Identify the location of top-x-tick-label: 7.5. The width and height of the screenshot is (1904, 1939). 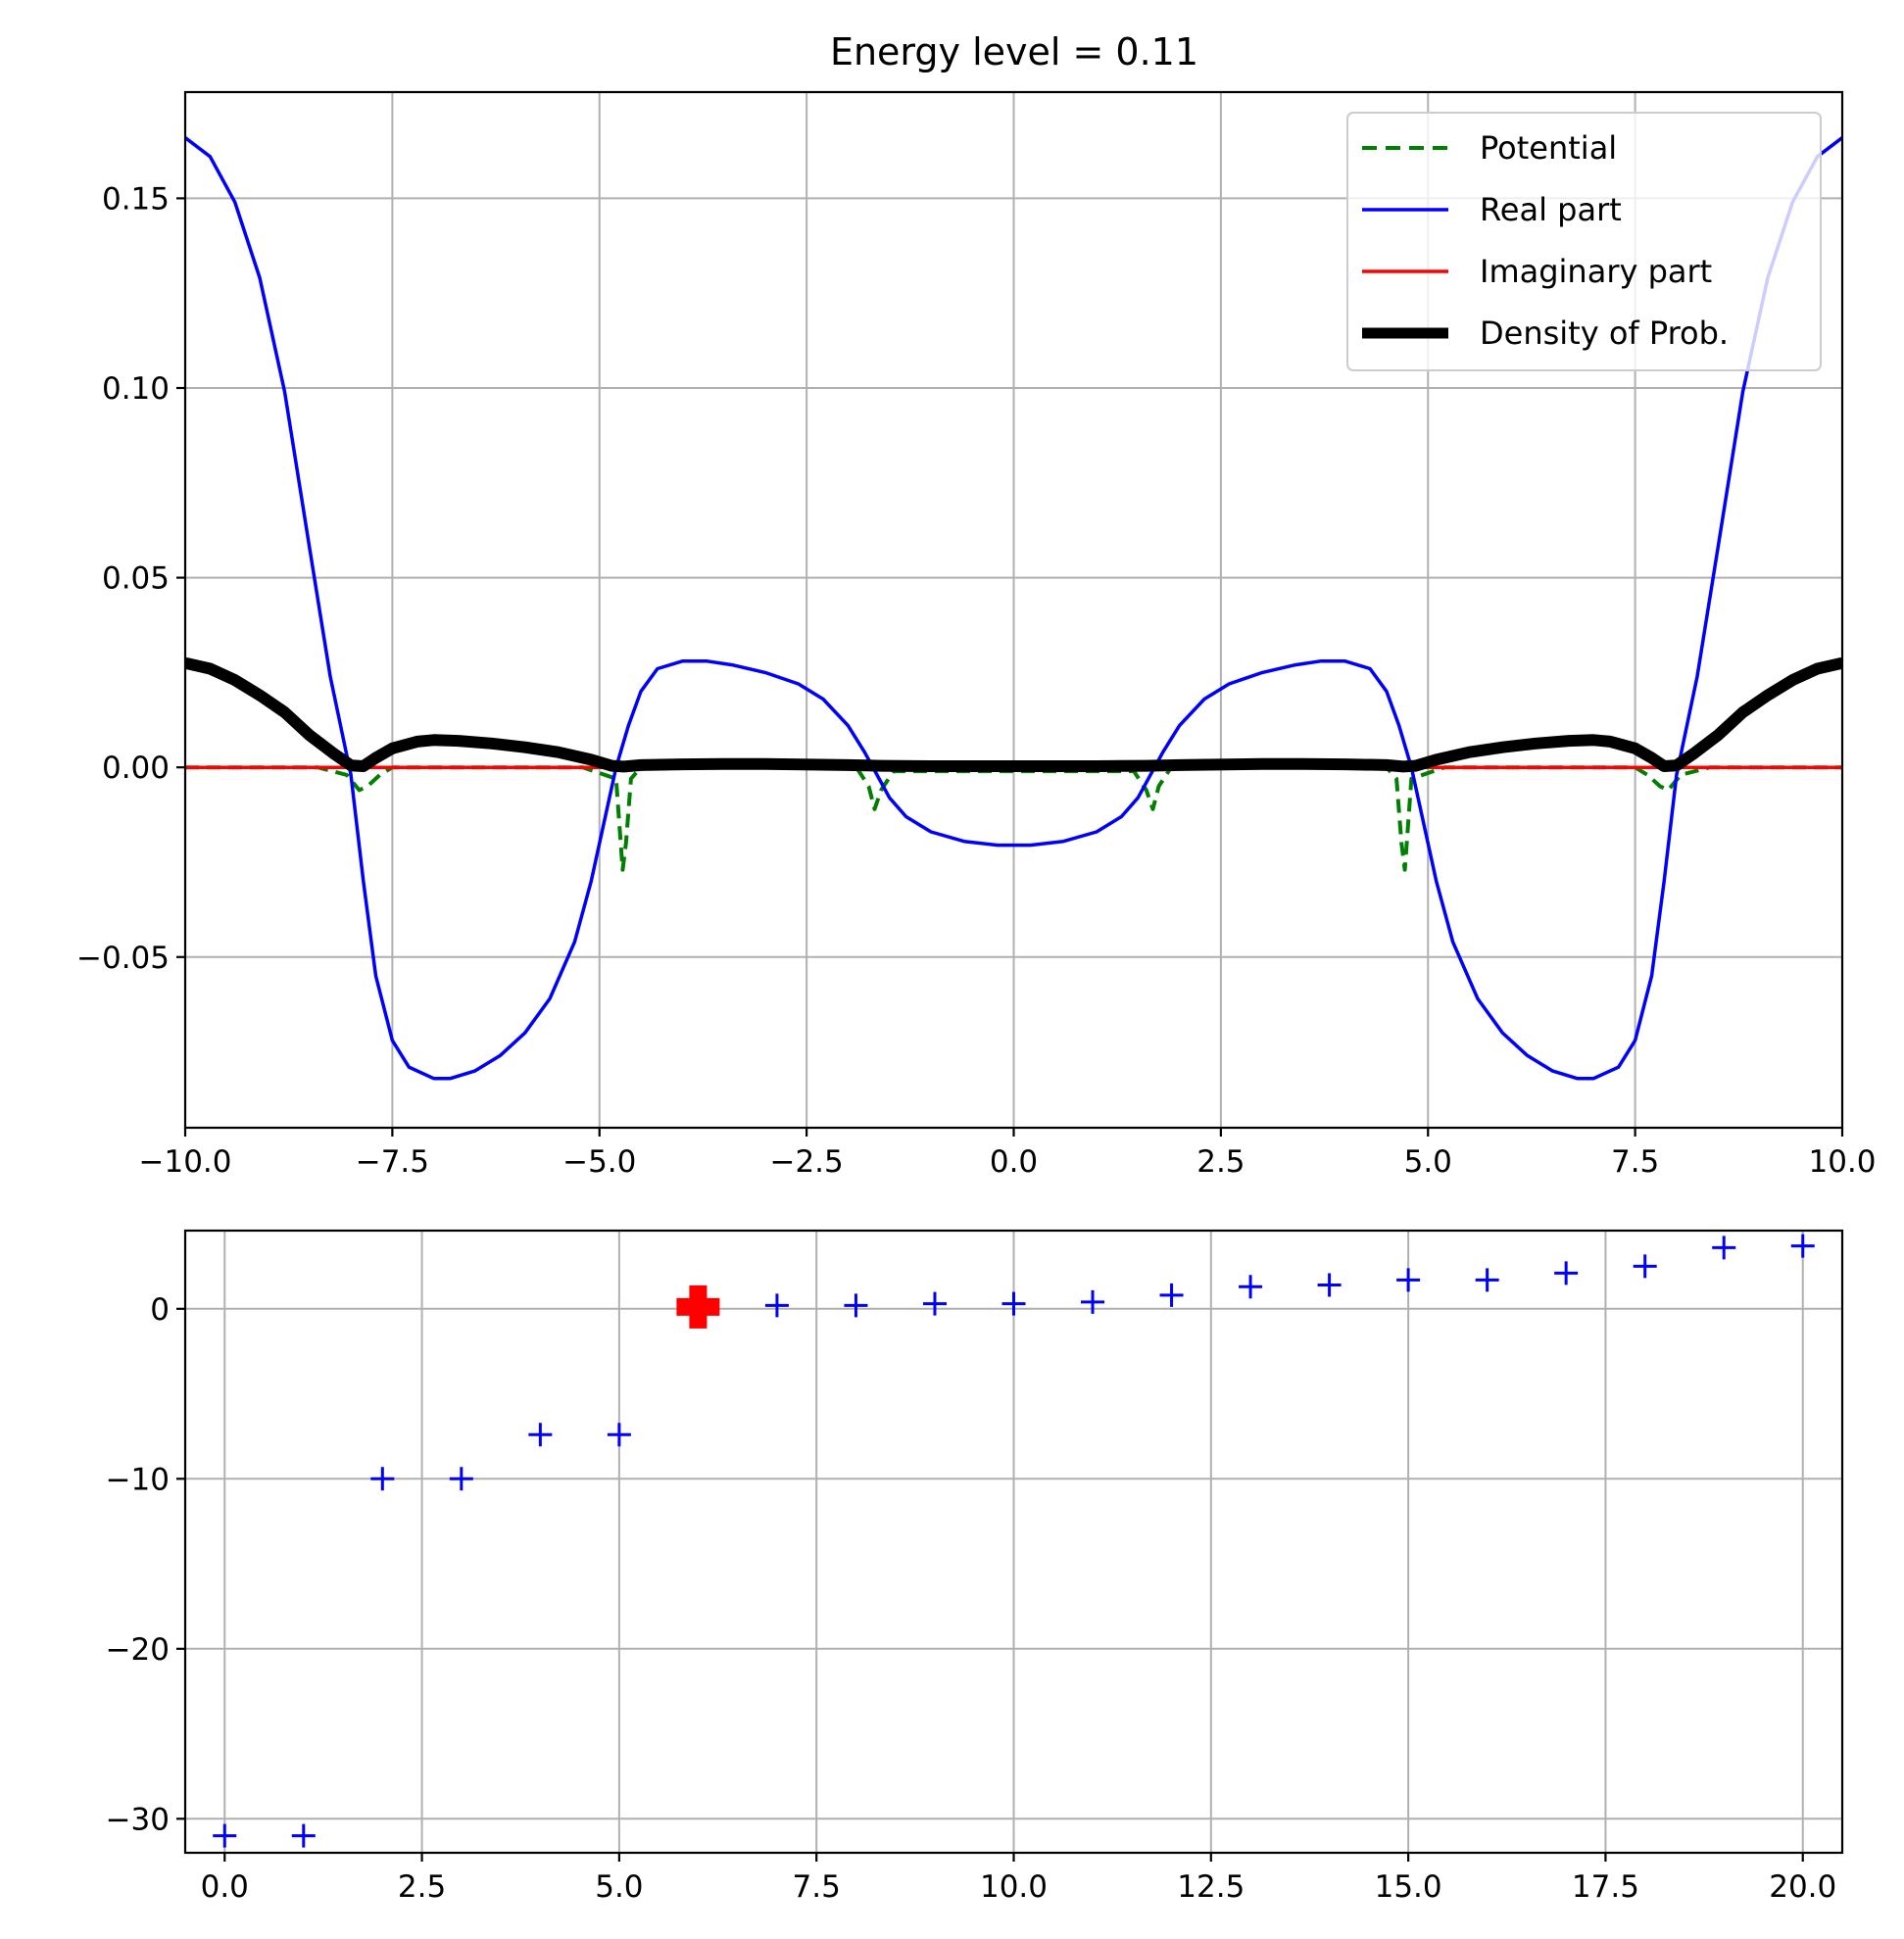
(1635, 1162).